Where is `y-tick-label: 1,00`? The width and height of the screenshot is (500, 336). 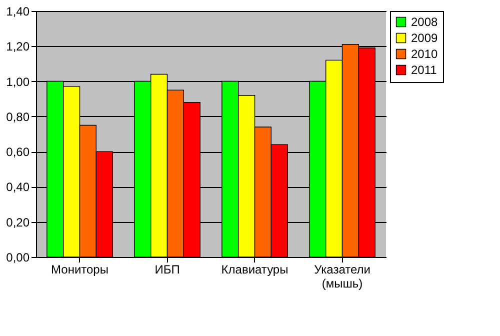 y-tick-label: 1,00 is located at coordinates (18, 81).